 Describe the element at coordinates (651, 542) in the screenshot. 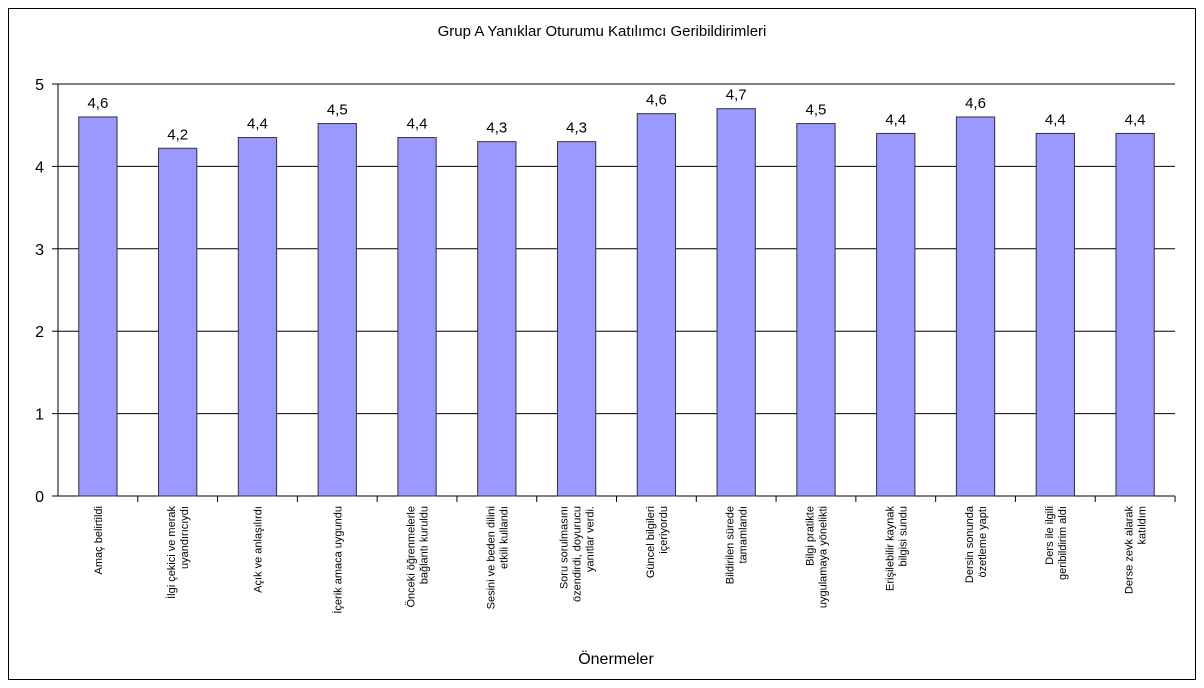

I see `x-tick-label: Güncel bilgileri` at that location.